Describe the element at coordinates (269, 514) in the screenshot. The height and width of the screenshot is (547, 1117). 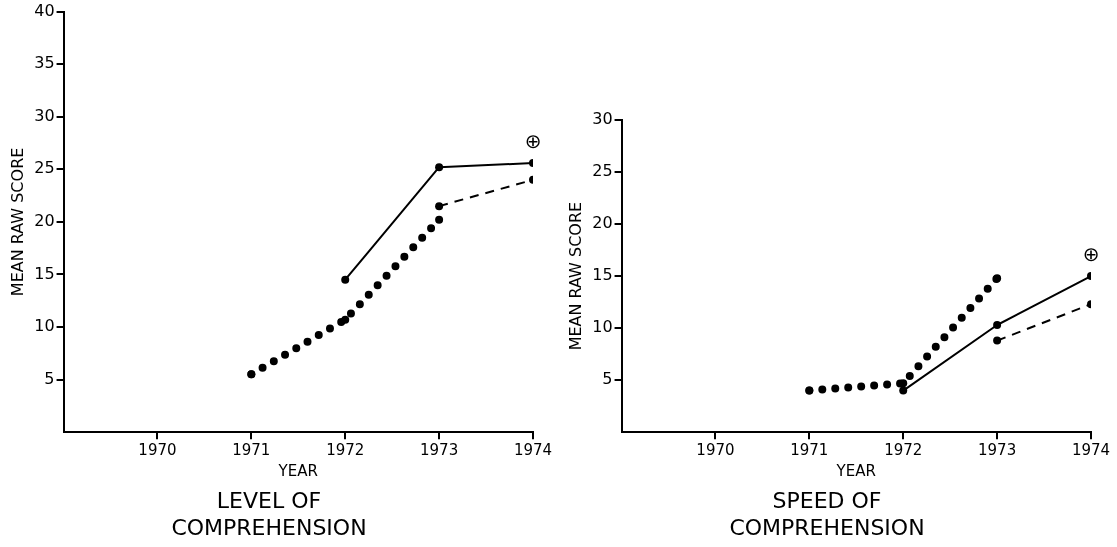
I see `text: LEVEL OF COMPREHENSION` at that location.